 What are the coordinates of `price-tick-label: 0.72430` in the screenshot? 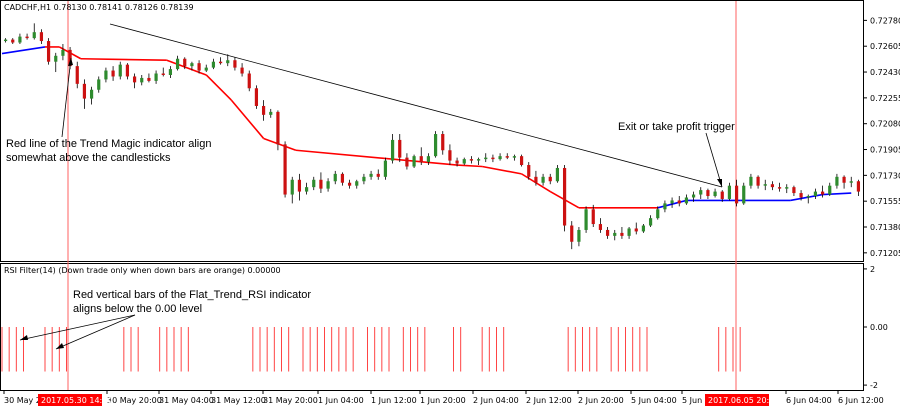 It's located at (885, 72).